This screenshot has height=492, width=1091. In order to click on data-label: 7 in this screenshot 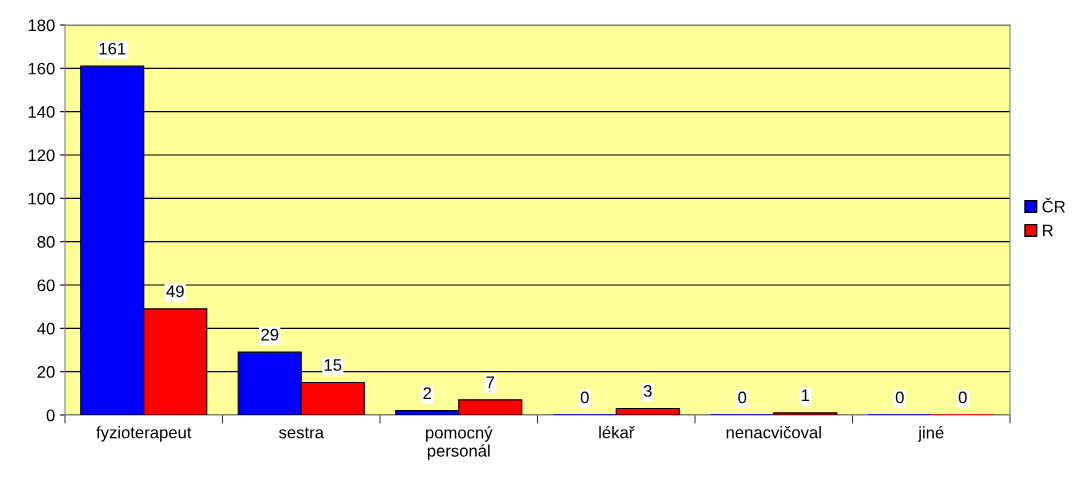, I will do `click(490, 382)`.